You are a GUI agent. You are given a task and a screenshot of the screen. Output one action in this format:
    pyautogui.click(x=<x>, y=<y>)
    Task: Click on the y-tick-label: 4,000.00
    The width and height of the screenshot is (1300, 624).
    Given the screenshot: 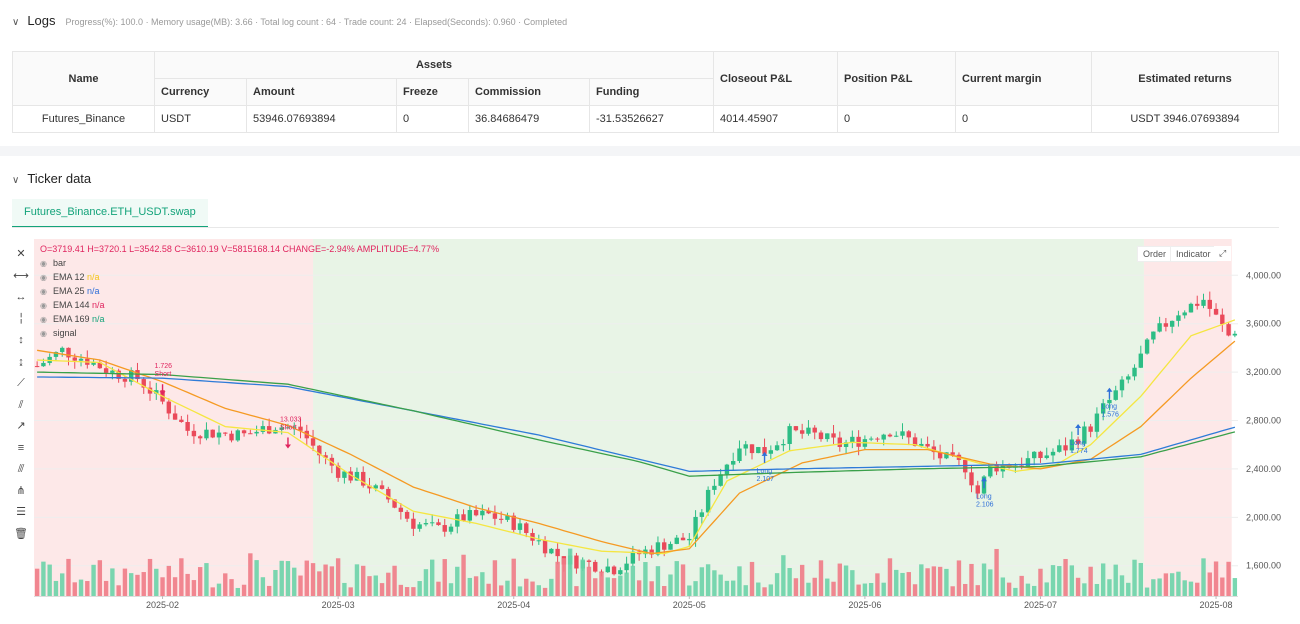 What is the action you would take?
    pyautogui.click(x=1263, y=275)
    